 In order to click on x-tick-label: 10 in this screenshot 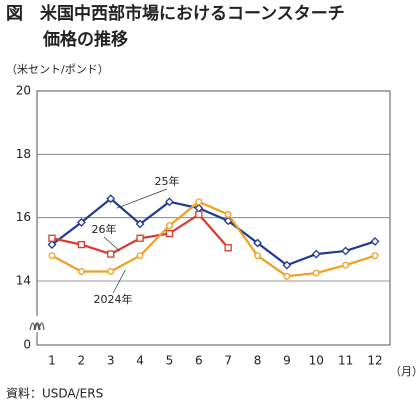, I will do `click(316, 361)`.